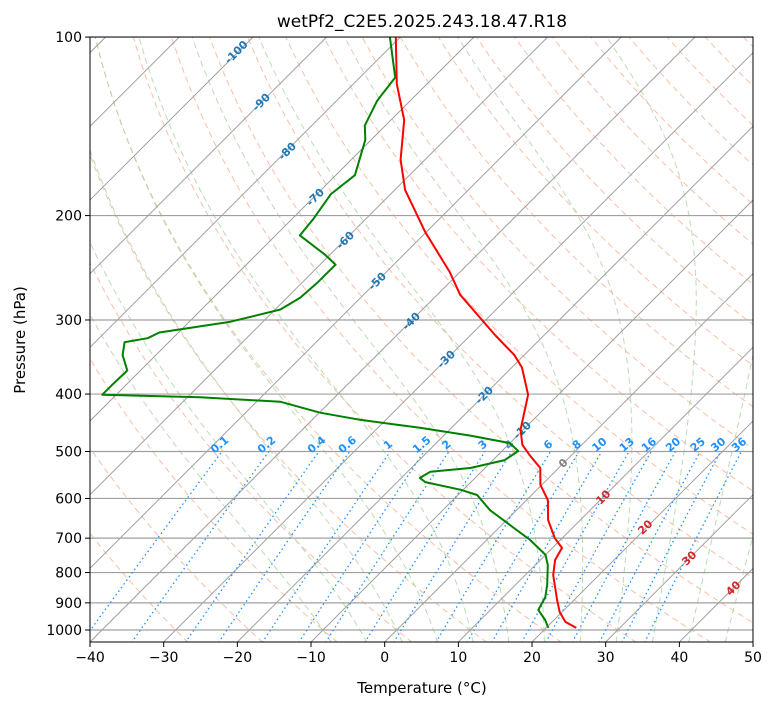  Describe the element at coordinates (384, 658) in the screenshot. I see `x-tick-label: 0` at that location.